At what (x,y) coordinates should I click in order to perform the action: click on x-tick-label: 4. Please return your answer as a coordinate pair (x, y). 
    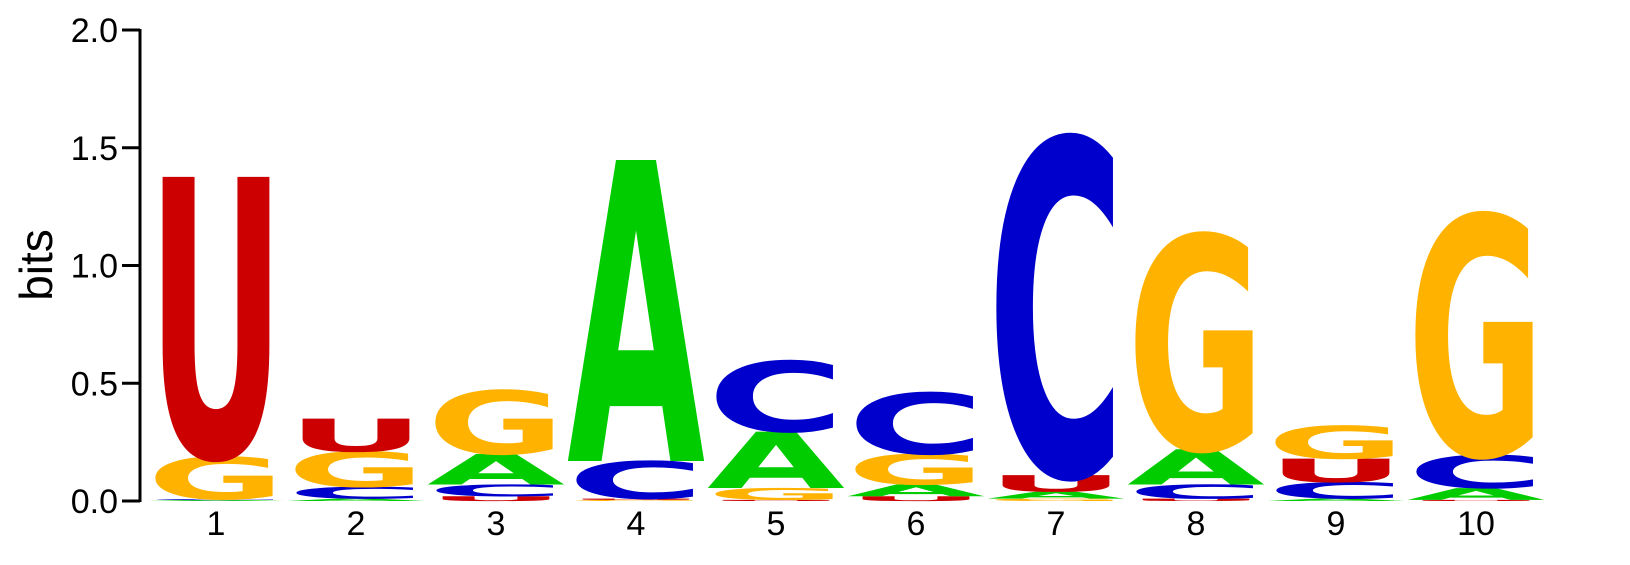
    Looking at the image, I should click on (636, 524).